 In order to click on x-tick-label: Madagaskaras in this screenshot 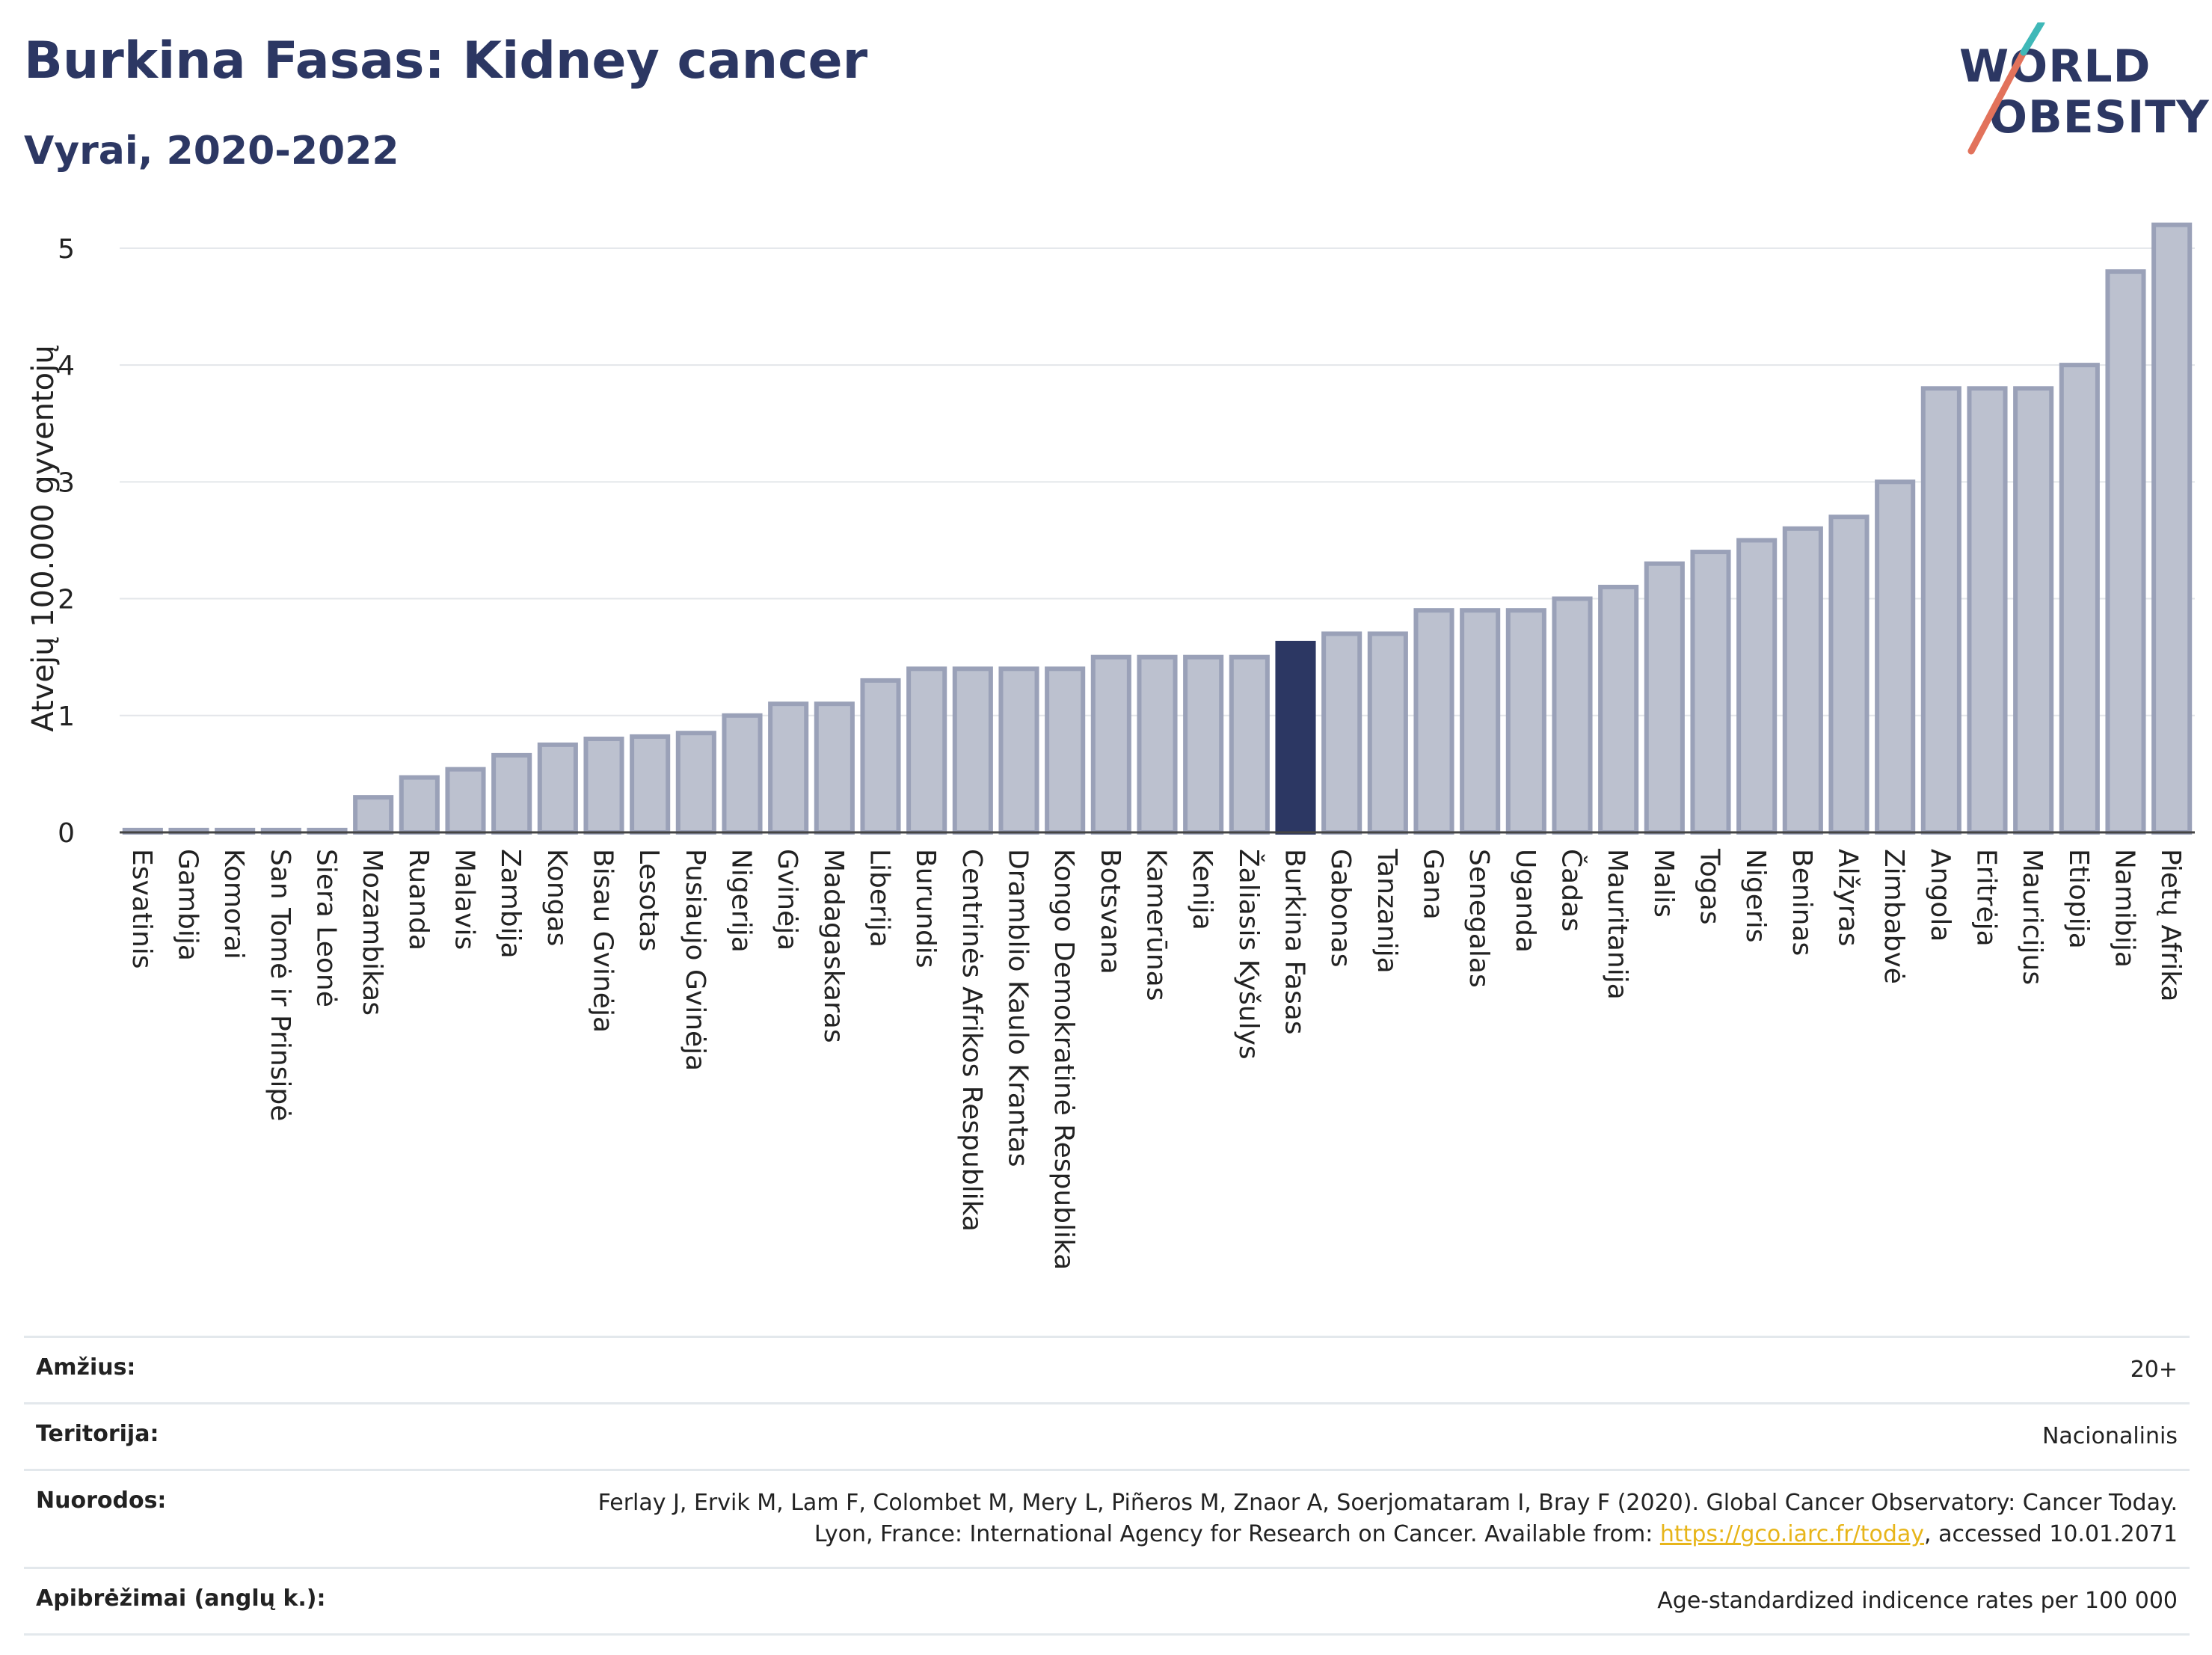, I will do `click(833, 946)`.